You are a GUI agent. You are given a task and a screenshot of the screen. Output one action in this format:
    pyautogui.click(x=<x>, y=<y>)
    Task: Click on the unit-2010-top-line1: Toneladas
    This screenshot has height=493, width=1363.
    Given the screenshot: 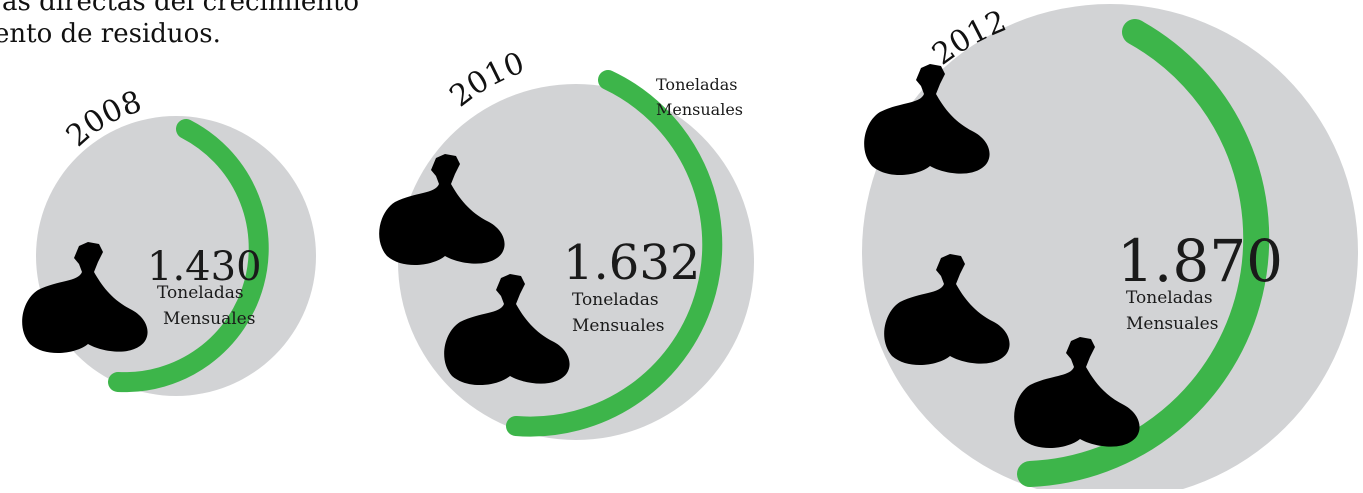 What is the action you would take?
    pyautogui.click(x=696, y=84)
    